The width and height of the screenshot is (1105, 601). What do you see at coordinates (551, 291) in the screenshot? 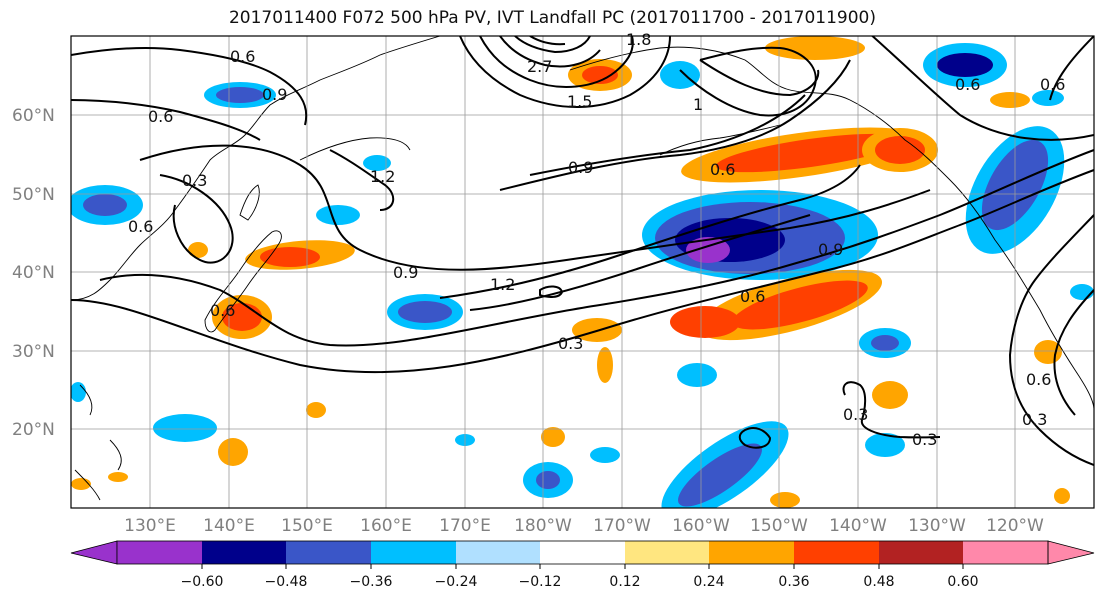
I see `contour-small-ring` at bounding box center [551, 291].